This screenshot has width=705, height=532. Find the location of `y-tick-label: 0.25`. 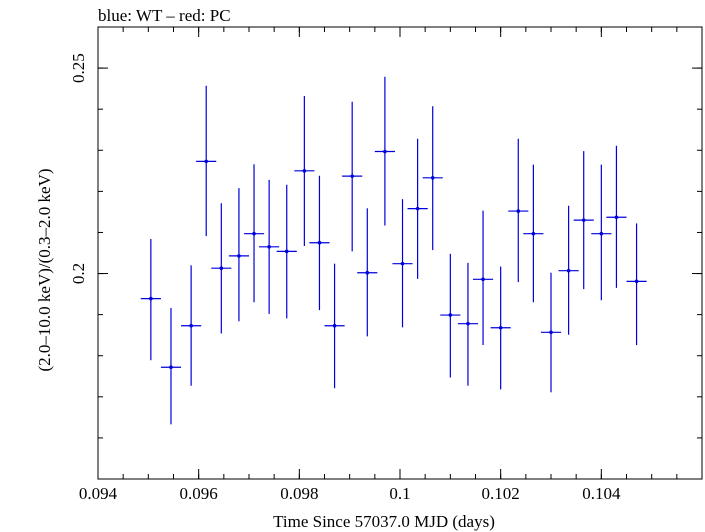

y-tick-label: 0.25 is located at coordinates (78, 68).